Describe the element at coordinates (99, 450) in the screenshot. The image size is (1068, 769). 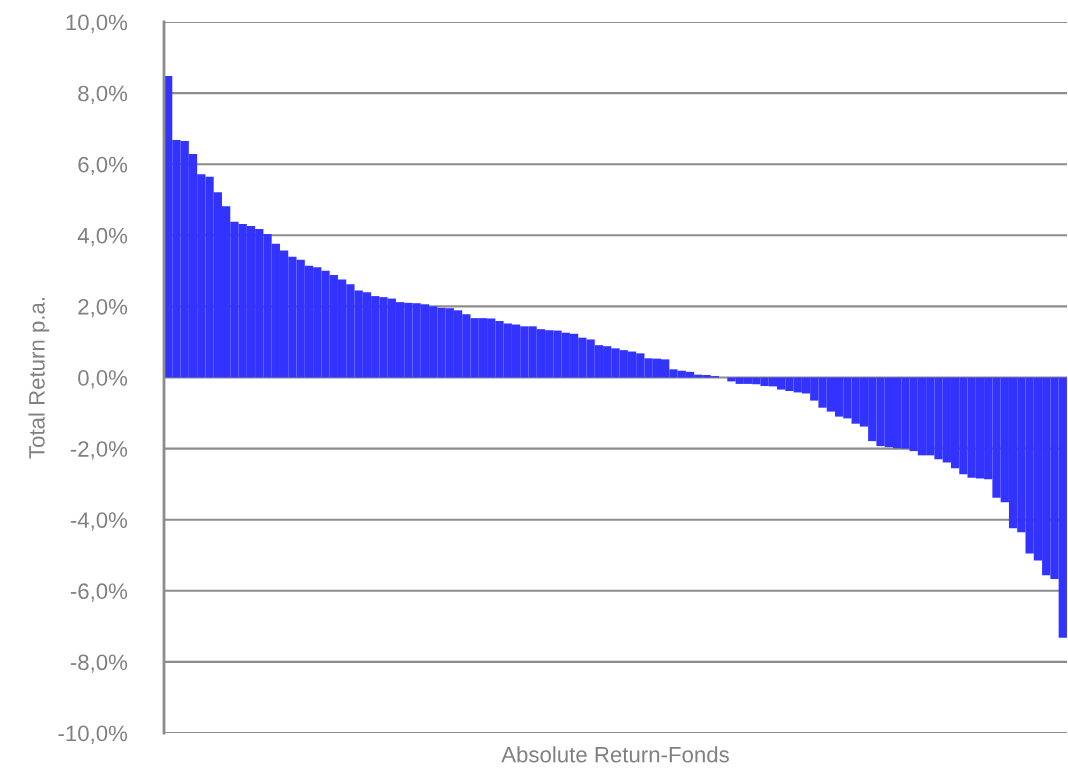
I see `y-tick-label: -2,0%` at that location.